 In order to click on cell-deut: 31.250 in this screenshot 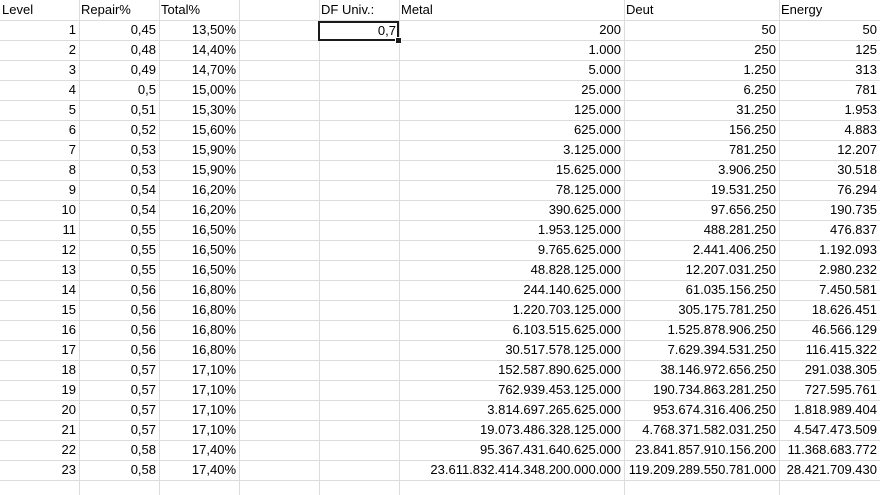, I will do `click(756, 109)`.